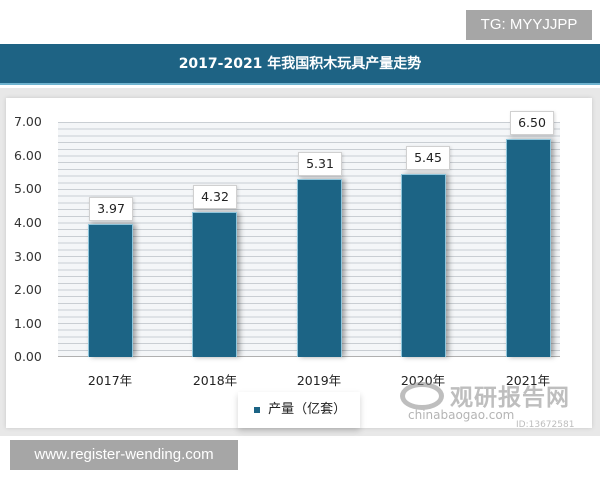  I want to click on chart-title: 2017-2021 年我国积木玩具产量走势, so click(300, 64).